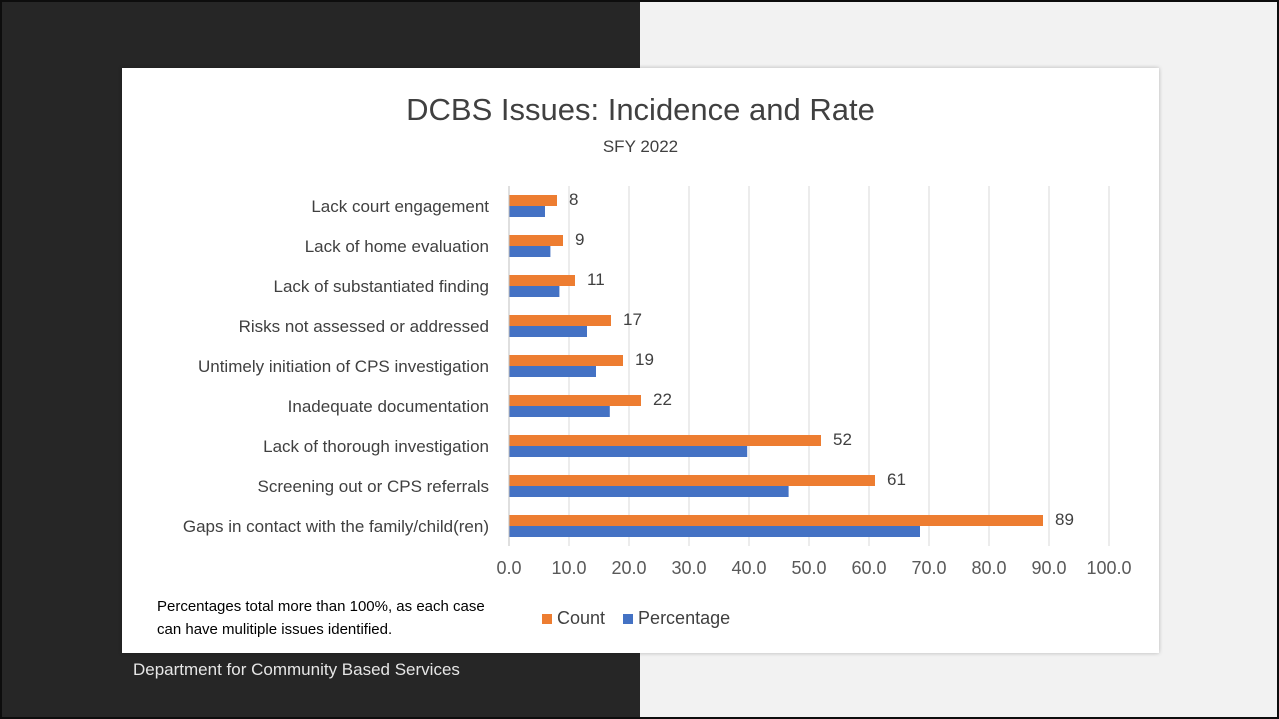 The height and width of the screenshot is (719, 1279). I want to click on legend-swatch-count, so click(547, 618).